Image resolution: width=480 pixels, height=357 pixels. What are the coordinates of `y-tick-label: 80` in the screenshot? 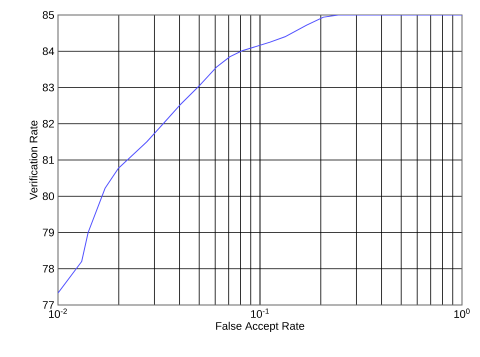 It's located at (48, 196).